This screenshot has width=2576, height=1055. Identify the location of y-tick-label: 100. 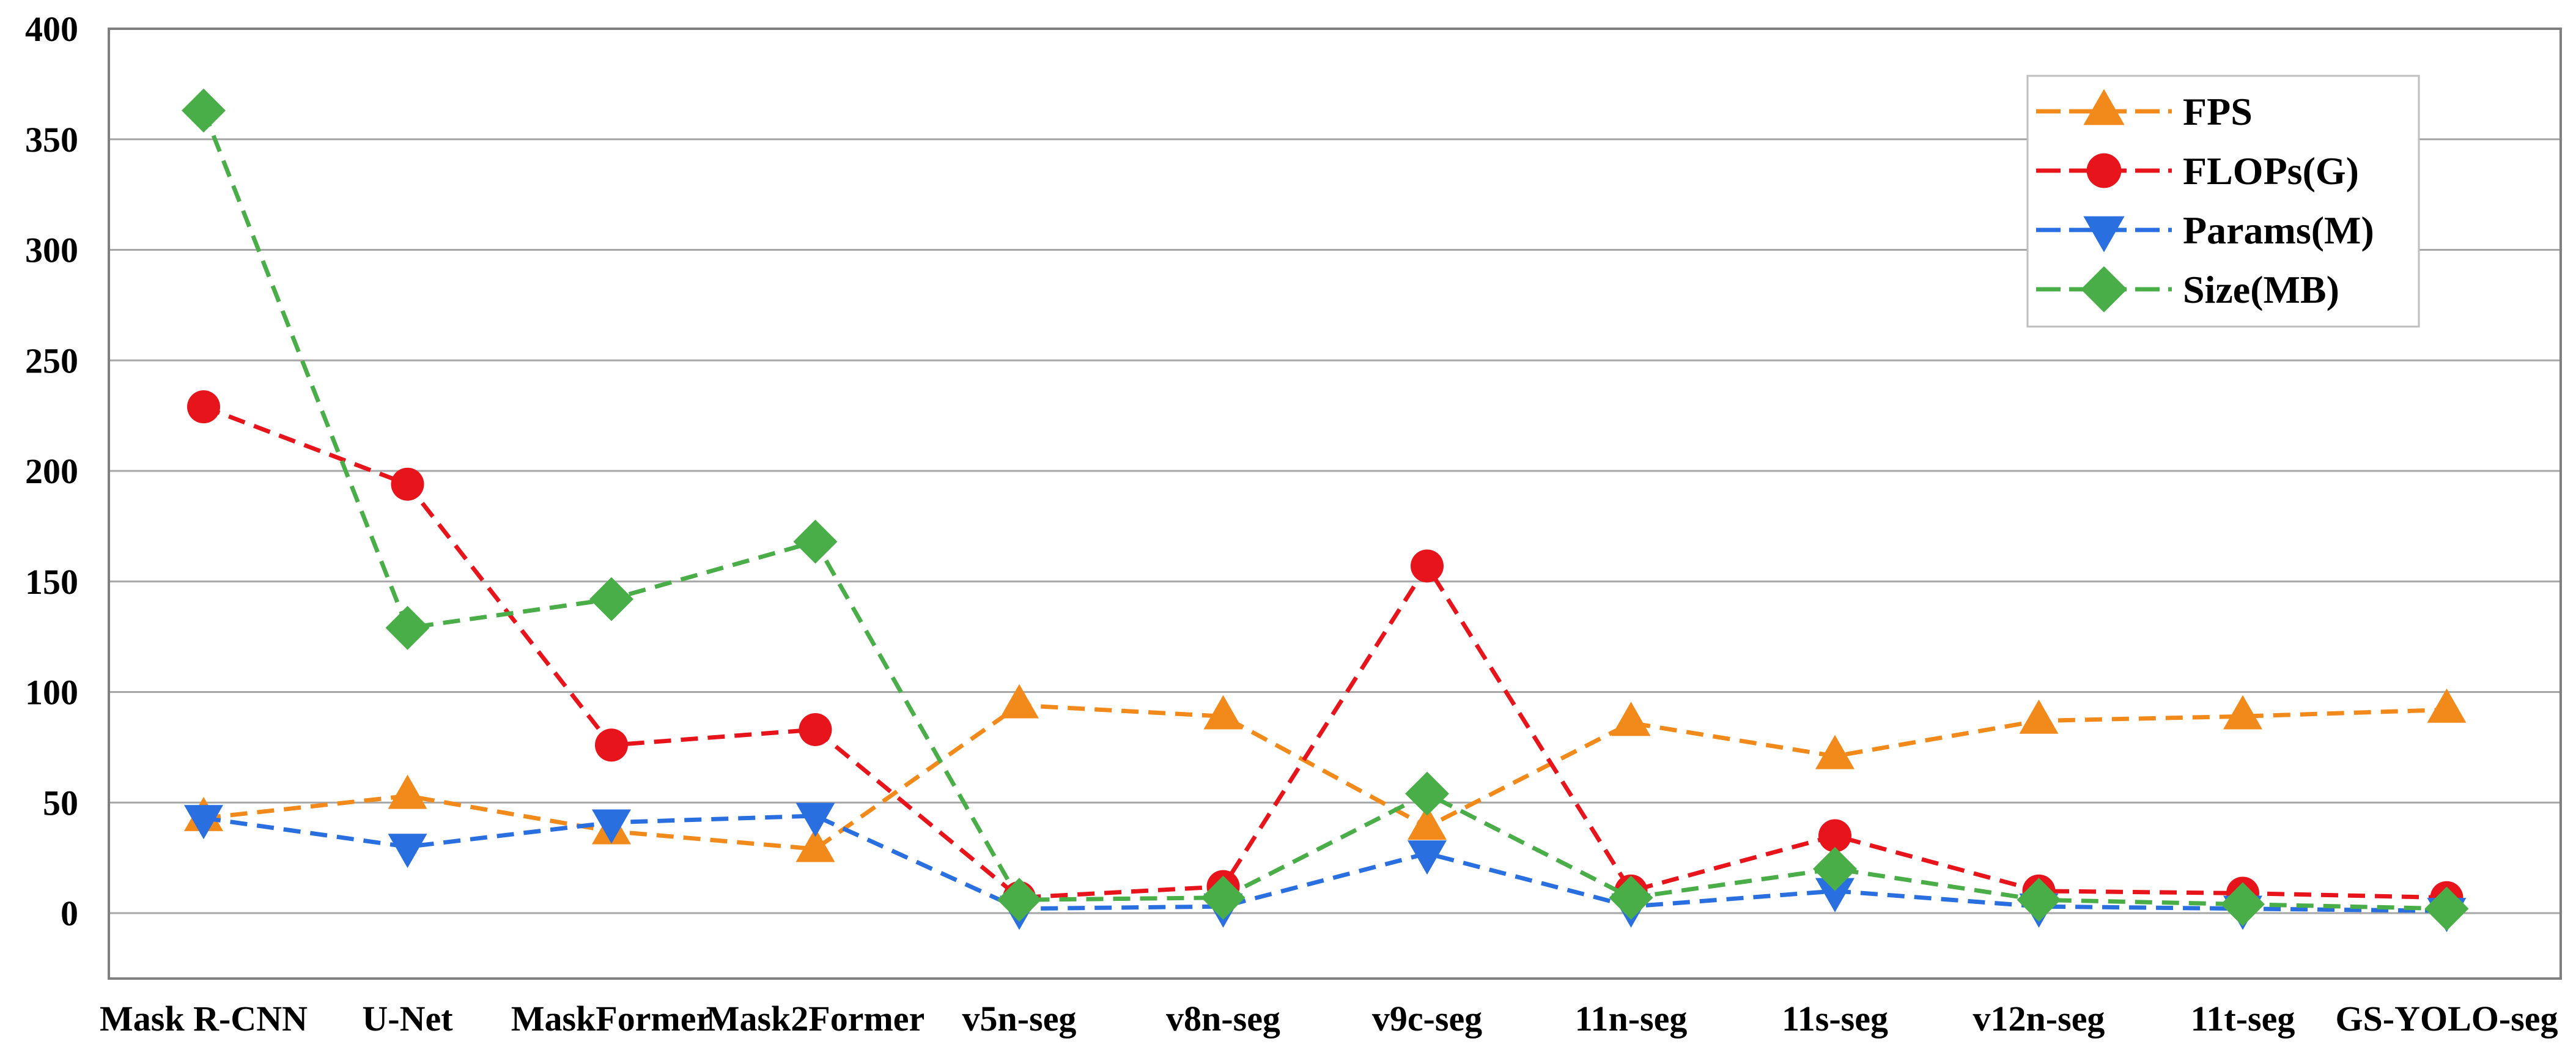
(51, 693).